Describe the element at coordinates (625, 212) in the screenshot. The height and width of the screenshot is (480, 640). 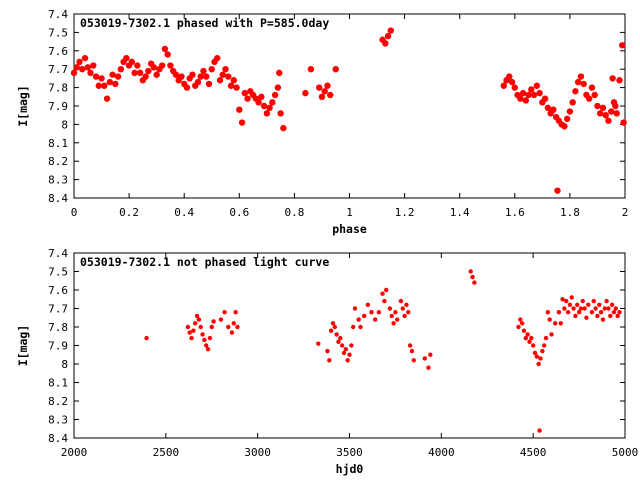
I see `chart-1-x-tick-label: 2` at that location.